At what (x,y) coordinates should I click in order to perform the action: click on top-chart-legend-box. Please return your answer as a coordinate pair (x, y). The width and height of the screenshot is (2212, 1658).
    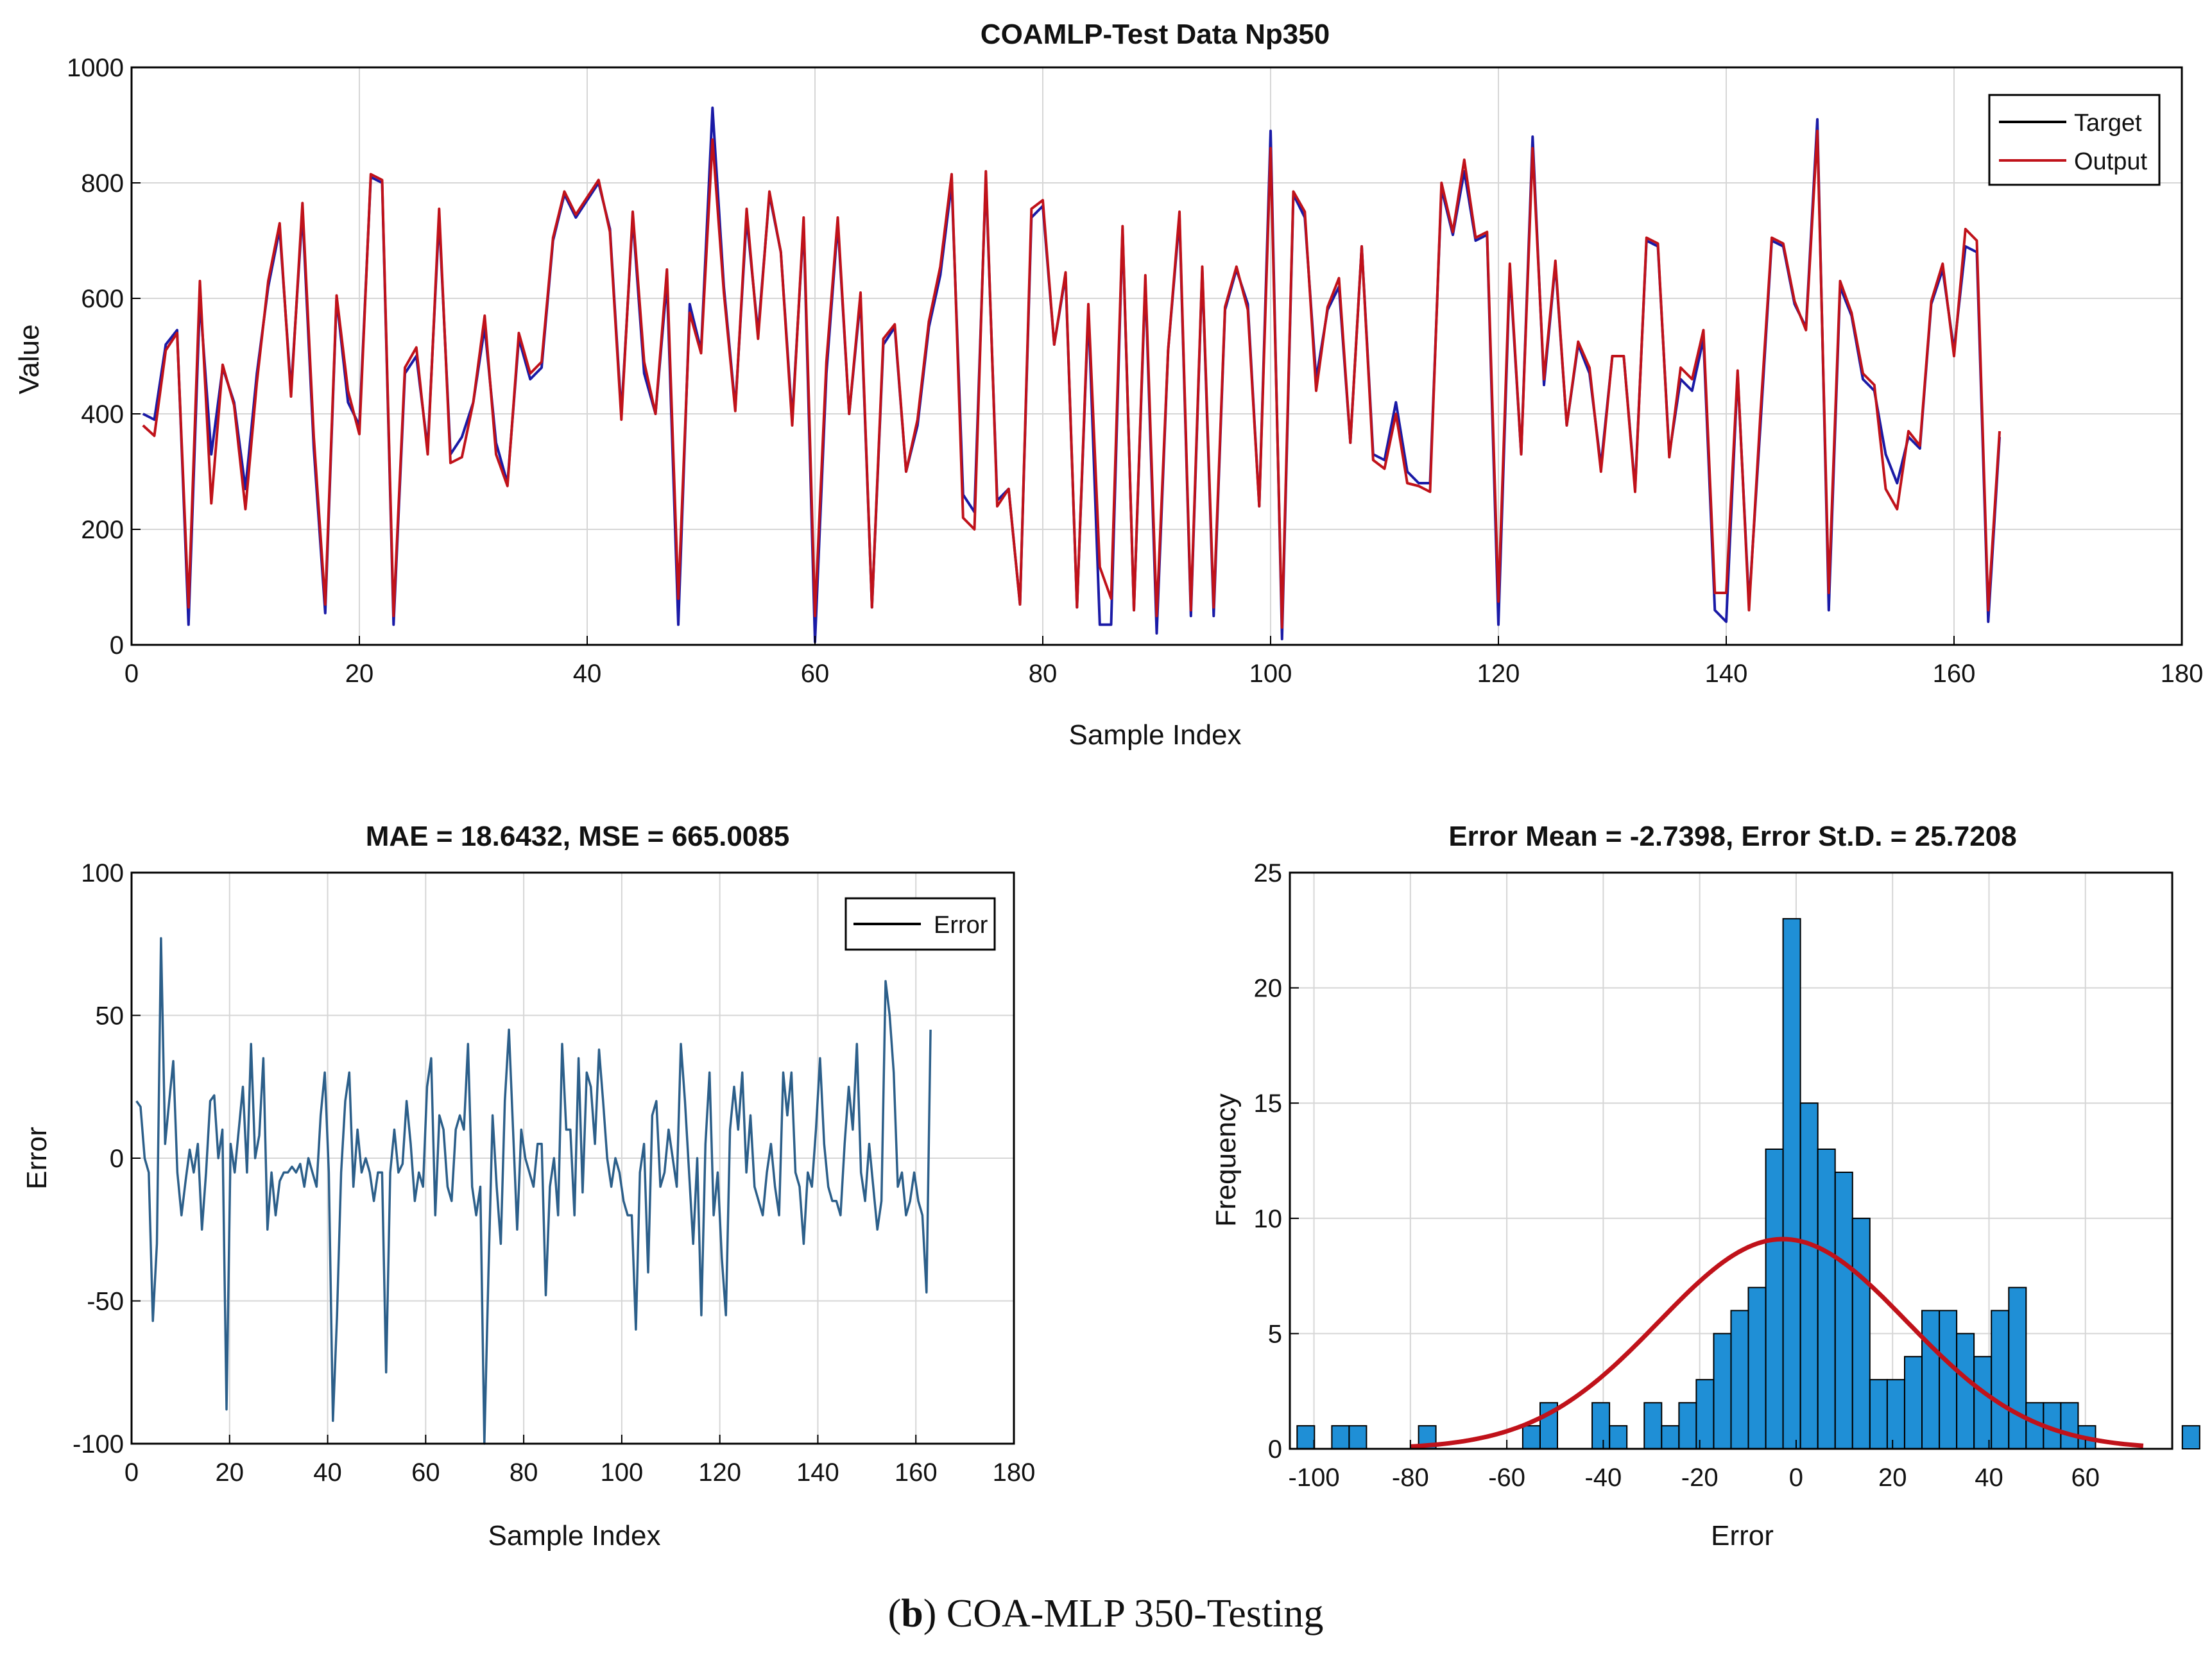
    Looking at the image, I should click on (2074, 140).